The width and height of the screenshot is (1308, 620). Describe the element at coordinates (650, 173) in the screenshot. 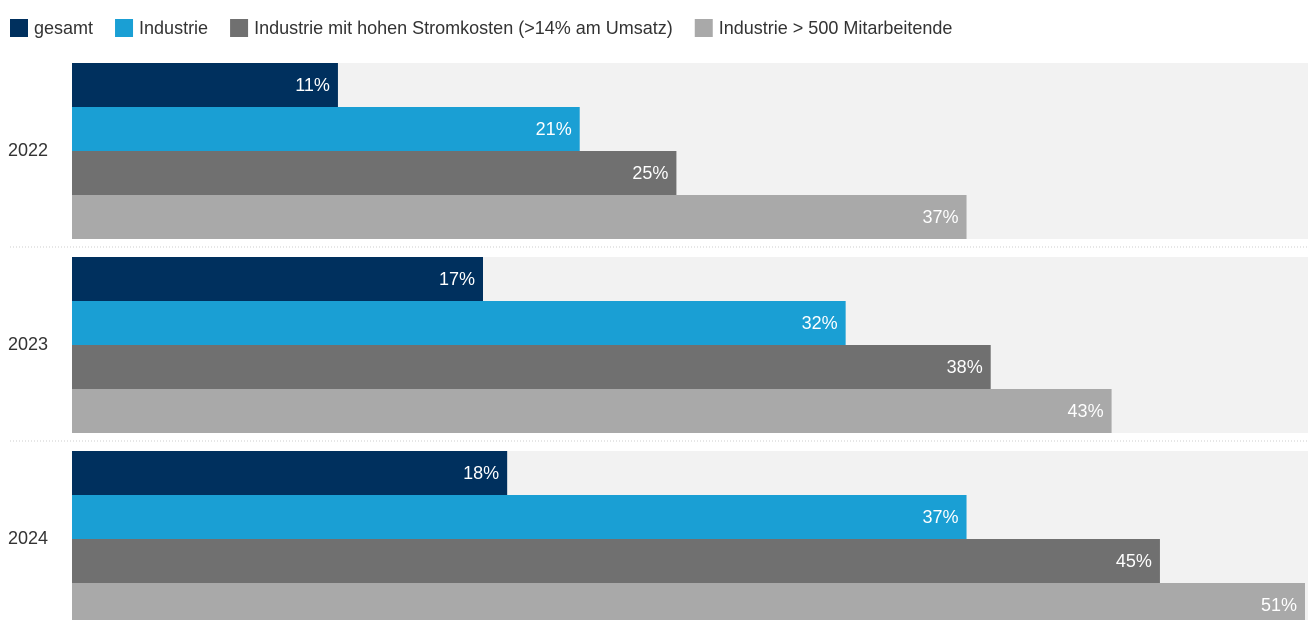

I see `value-label: 25%` at that location.